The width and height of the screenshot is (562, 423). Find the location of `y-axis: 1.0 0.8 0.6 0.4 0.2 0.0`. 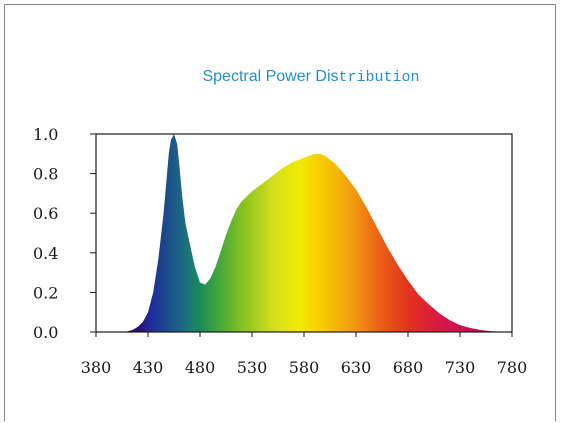

y-axis: 1.0 0.8 0.6 0.4 0.2 0.0 is located at coordinates (64, 233).